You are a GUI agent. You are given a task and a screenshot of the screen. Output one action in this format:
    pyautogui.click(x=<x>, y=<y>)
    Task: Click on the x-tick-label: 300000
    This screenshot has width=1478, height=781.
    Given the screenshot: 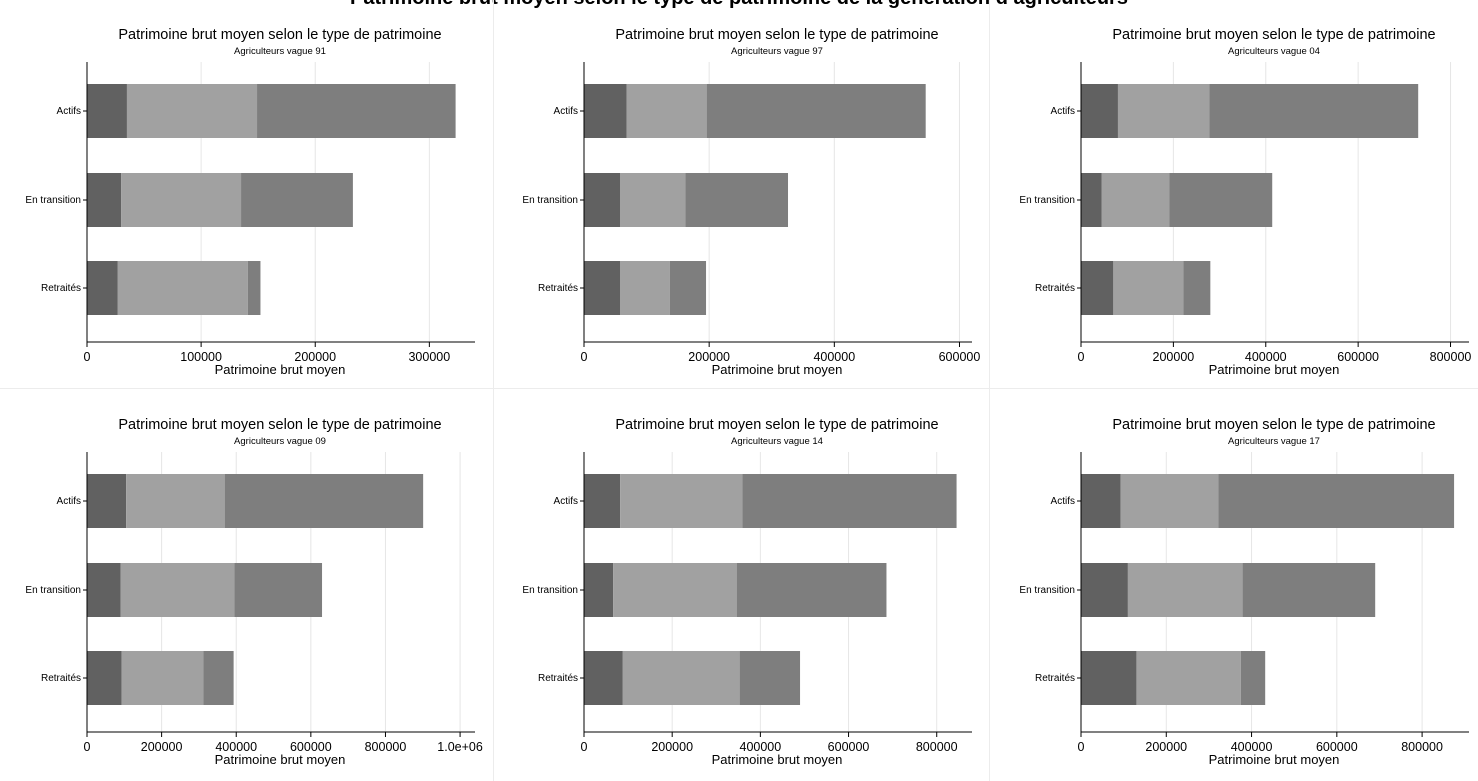 What is the action you would take?
    pyautogui.click(x=429, y=357)
    